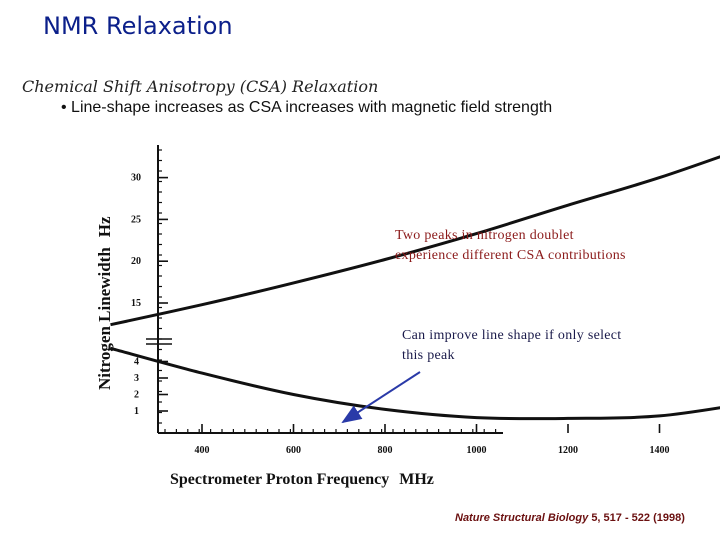  What do you see at coordinates (136, 378) in the screenshot?
I see `y-tick-label: 3` at bounding box center [136, 378].